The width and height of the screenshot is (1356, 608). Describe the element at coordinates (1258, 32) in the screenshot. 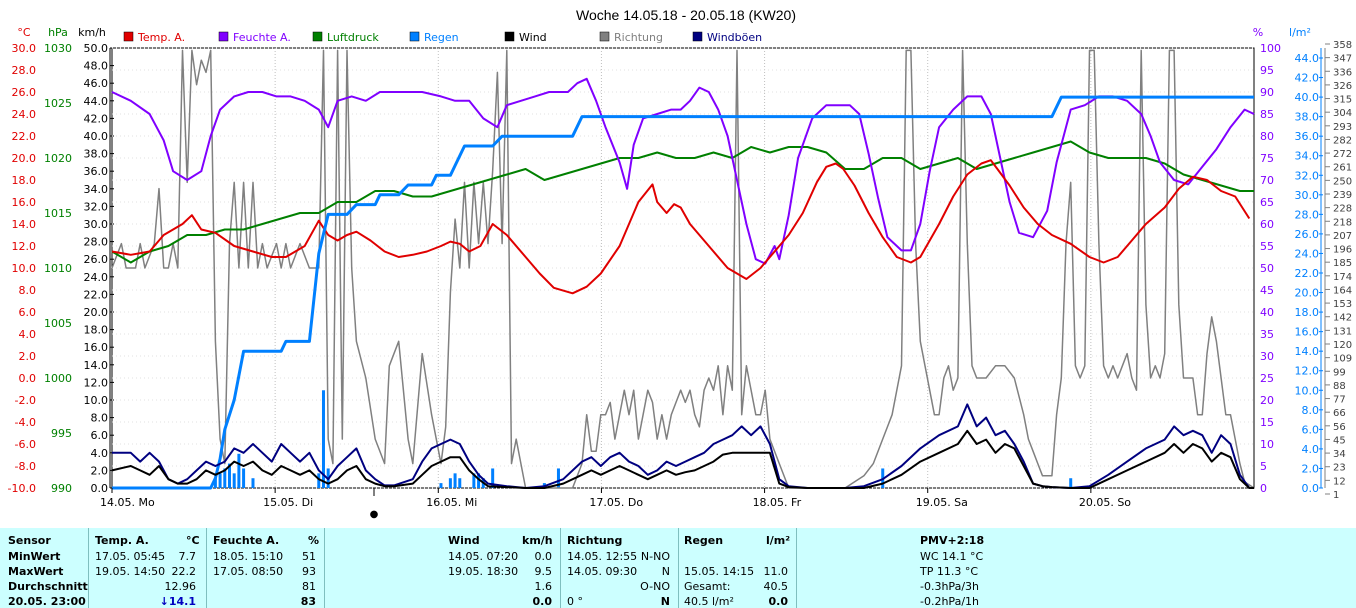

I see `humidity-unit: %` at that location.